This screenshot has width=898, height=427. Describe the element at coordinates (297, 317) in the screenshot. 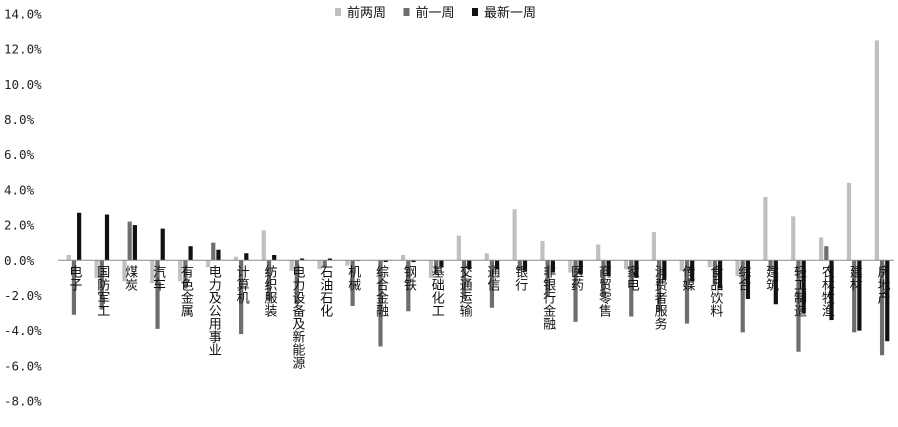

I see `category-label: 电力设备及新能源` at that location.